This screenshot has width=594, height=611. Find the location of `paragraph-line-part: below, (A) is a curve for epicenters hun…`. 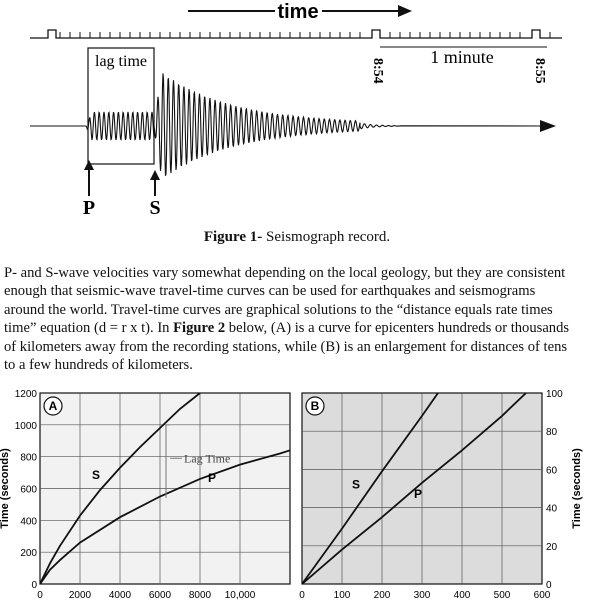

paragraph-line-part: below, (A) is a curve for epicenters hun… is located at coordinates (397, 328).